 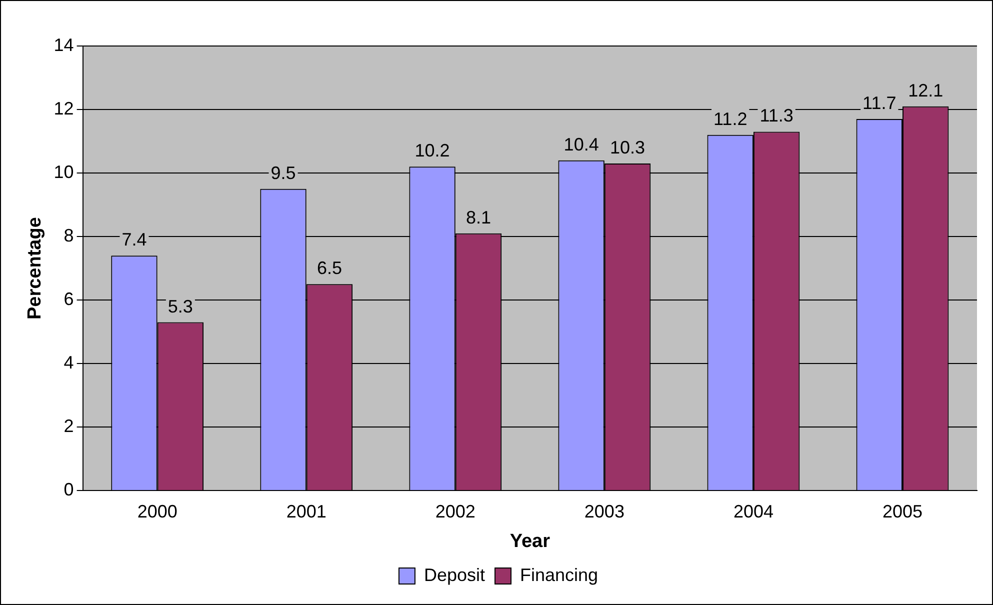 What do you see at coordinates (69, 490) in the screenshot?
I see `y-tick-label: 0` at bounding box center [69, 490].